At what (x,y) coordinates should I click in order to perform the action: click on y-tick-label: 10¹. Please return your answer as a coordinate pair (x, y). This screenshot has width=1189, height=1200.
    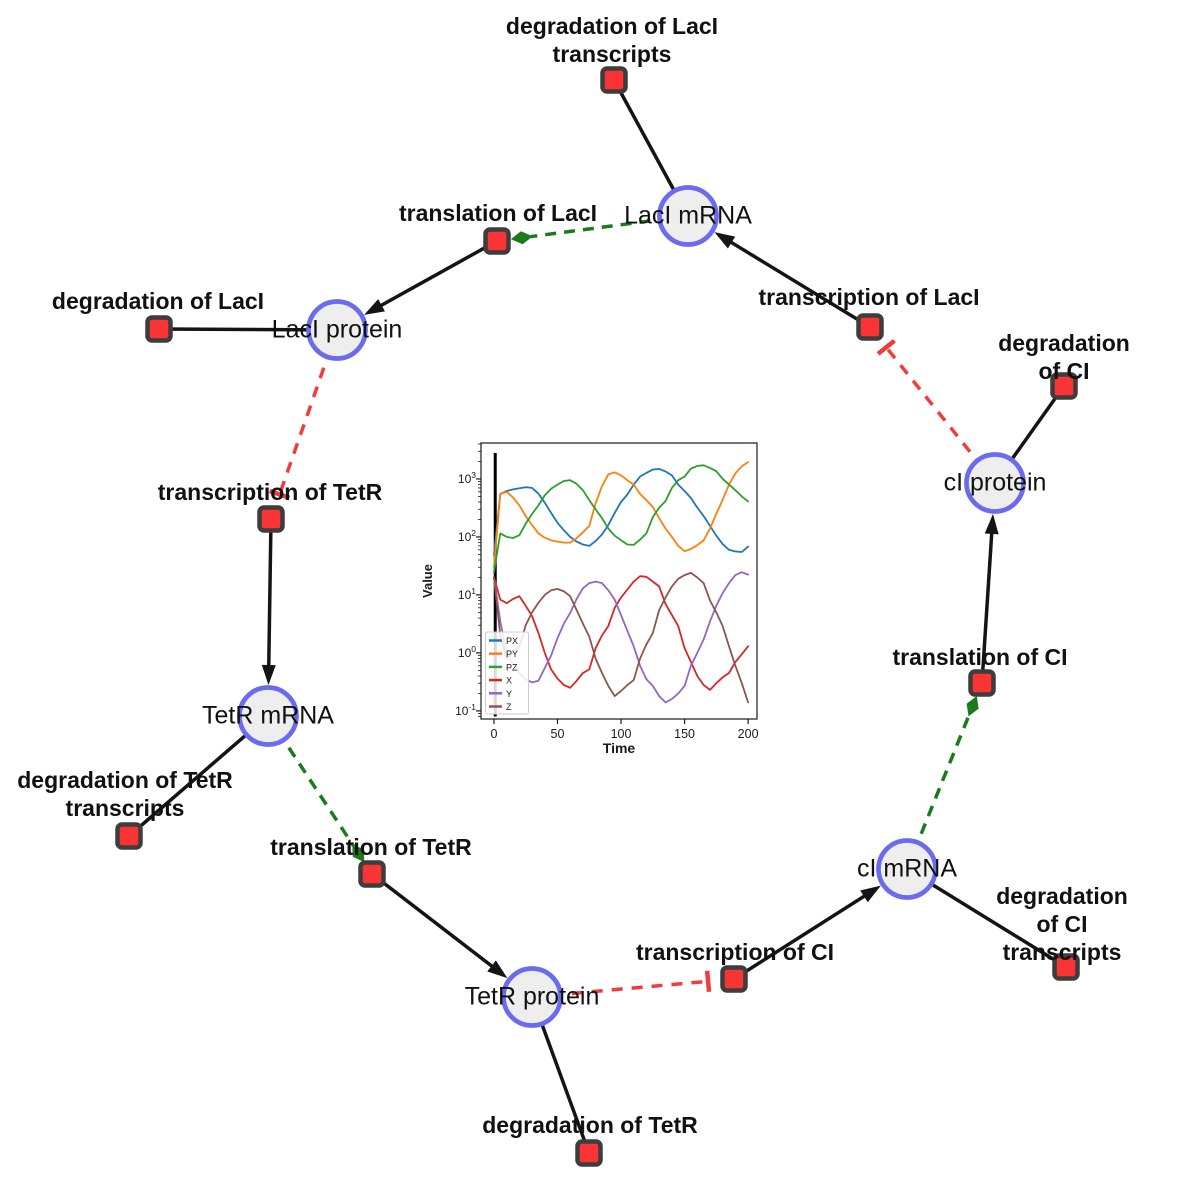
    Looking at the image, I should click on (467, 594).